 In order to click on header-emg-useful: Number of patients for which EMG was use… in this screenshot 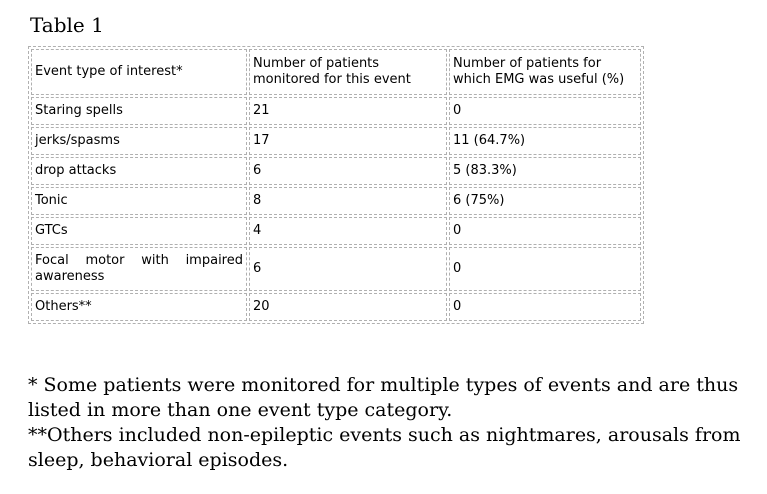, I will do `click(545, 72)`.